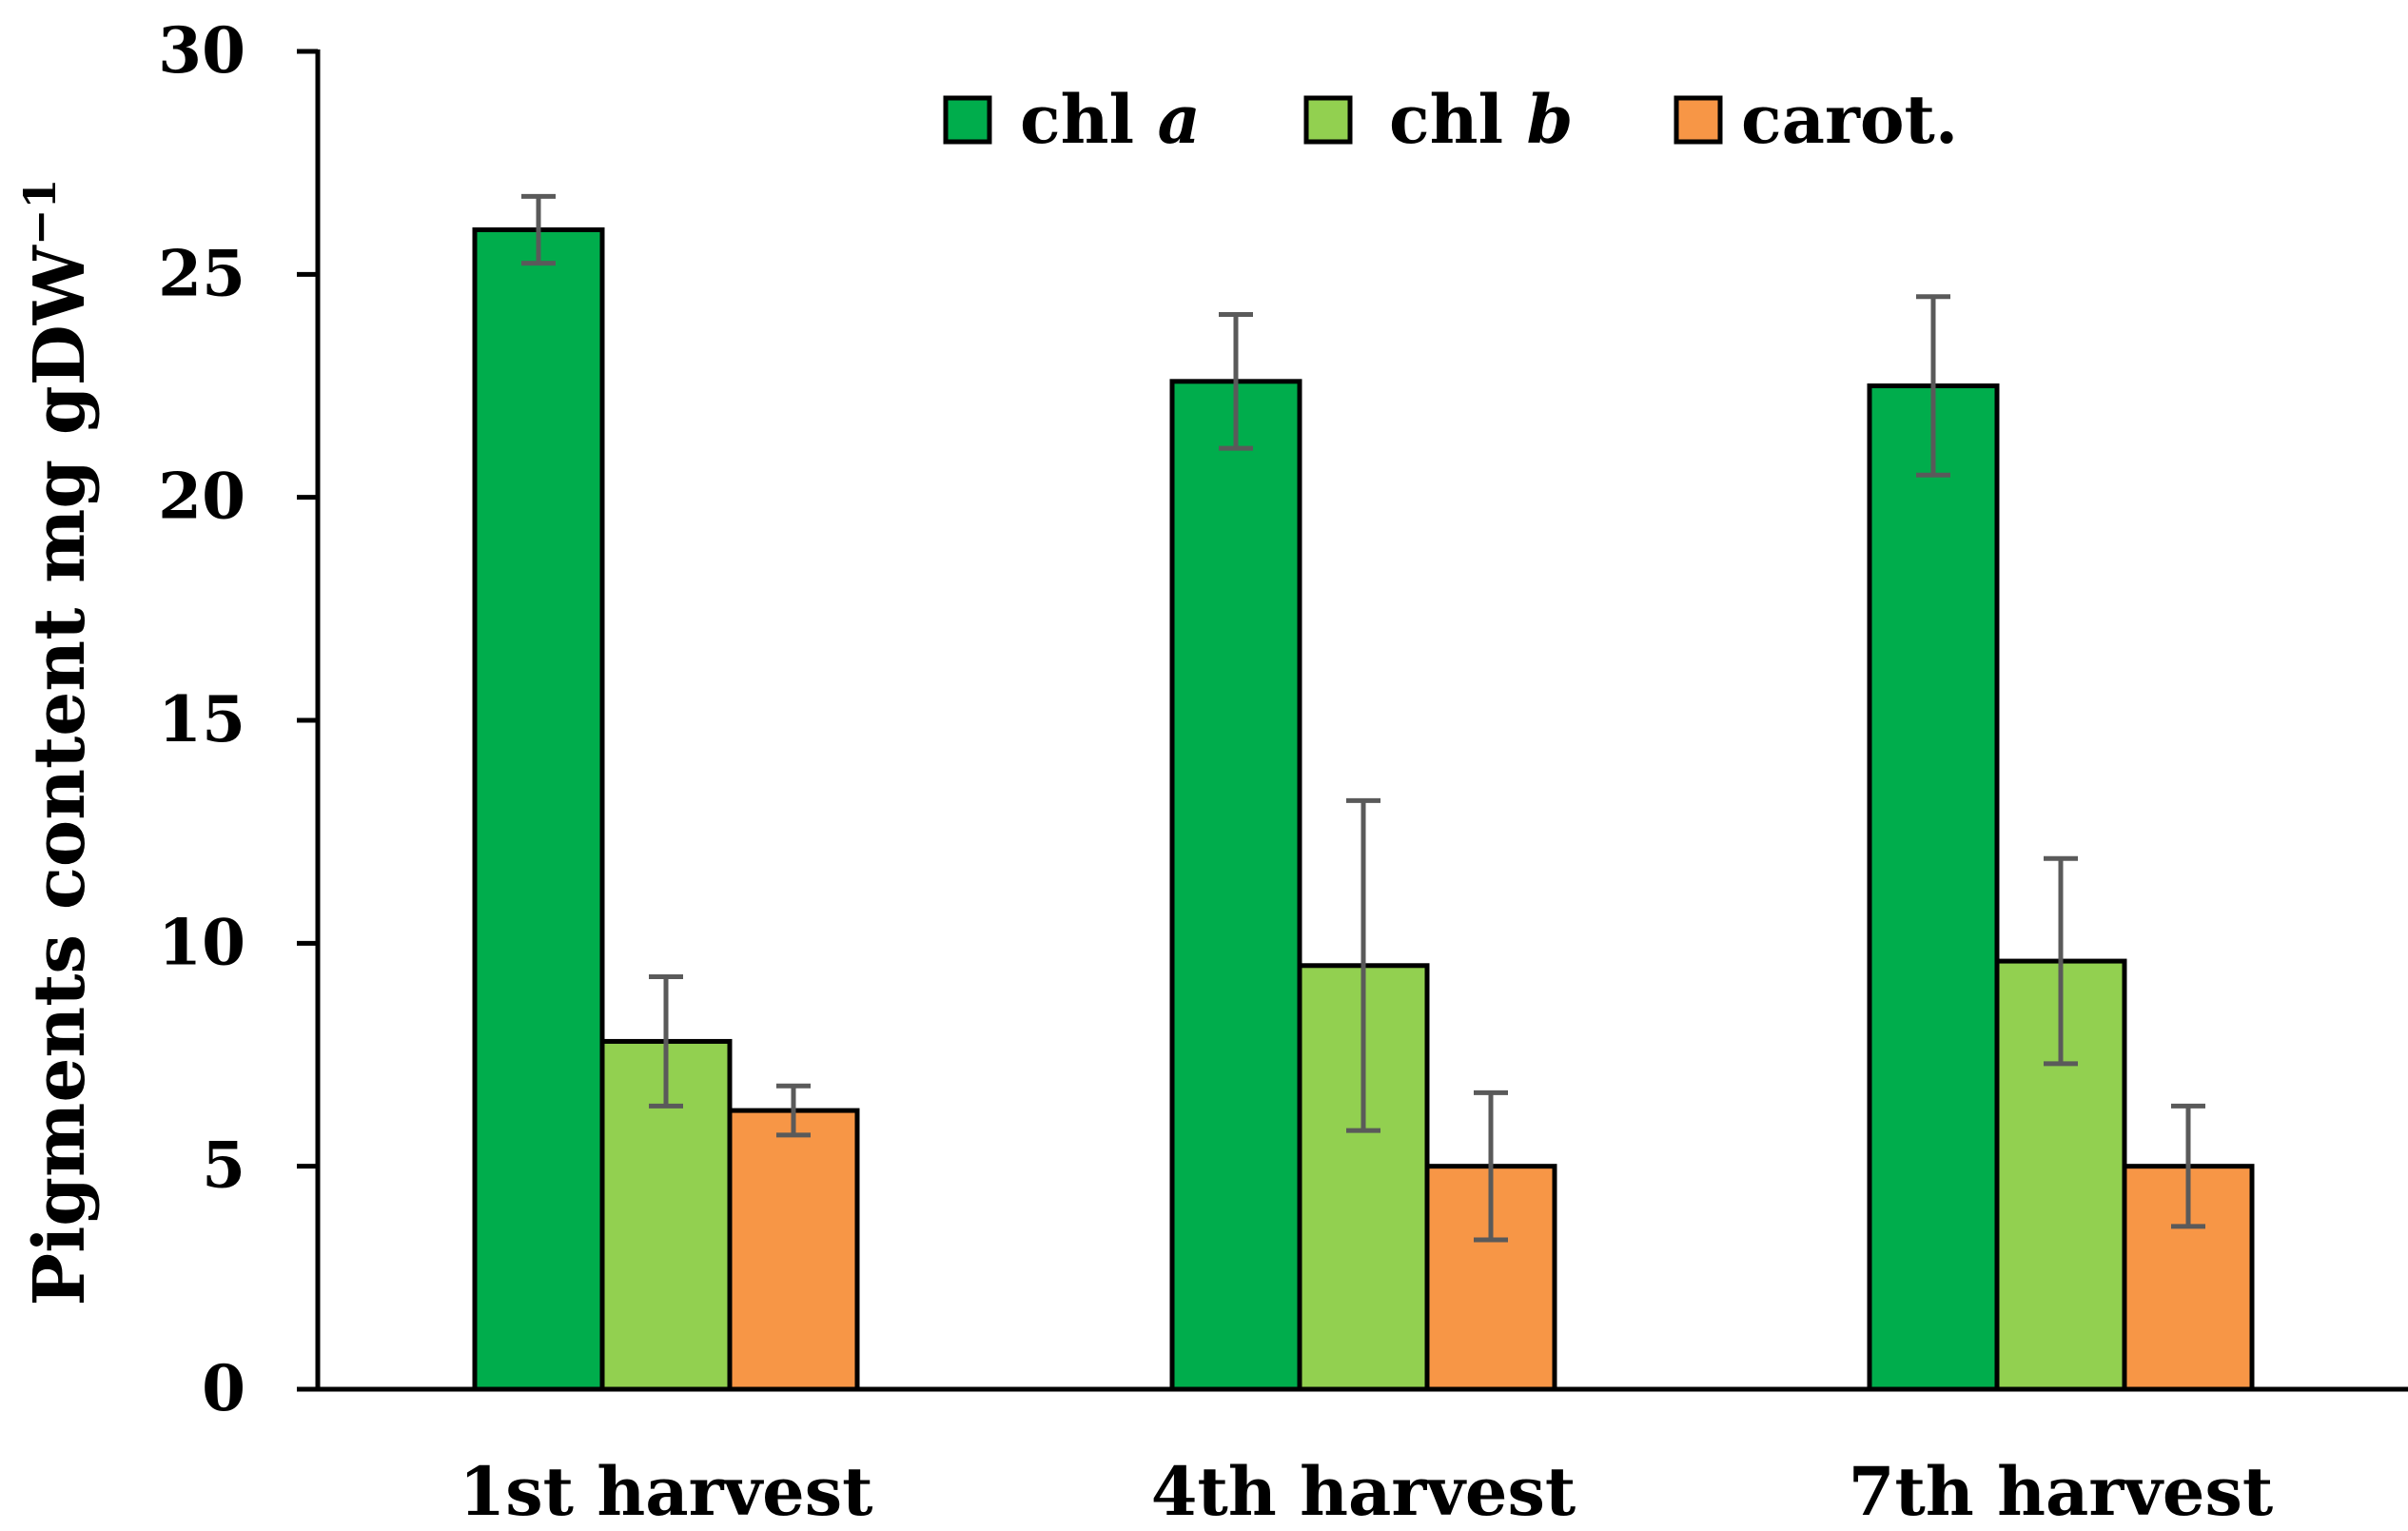 This screenshot has height=1531, width=2408. I want to click on y-tick-label: 0, so click(223, 1388).